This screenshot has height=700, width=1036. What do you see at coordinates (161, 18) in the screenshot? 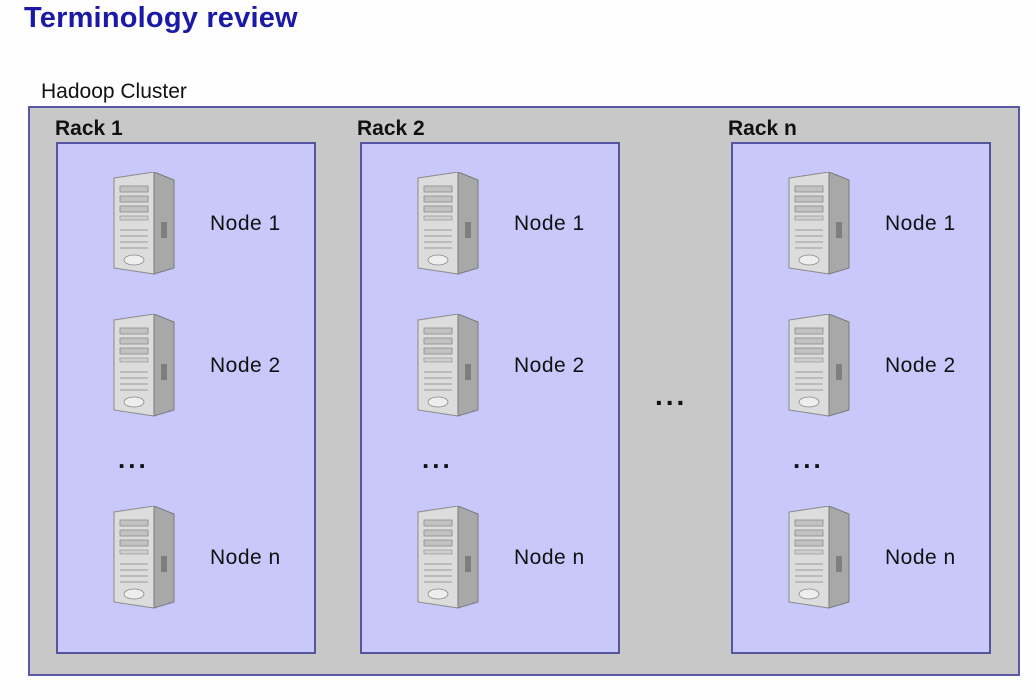
I see `page-title: Terminology review` at bounding box center [161, 18].